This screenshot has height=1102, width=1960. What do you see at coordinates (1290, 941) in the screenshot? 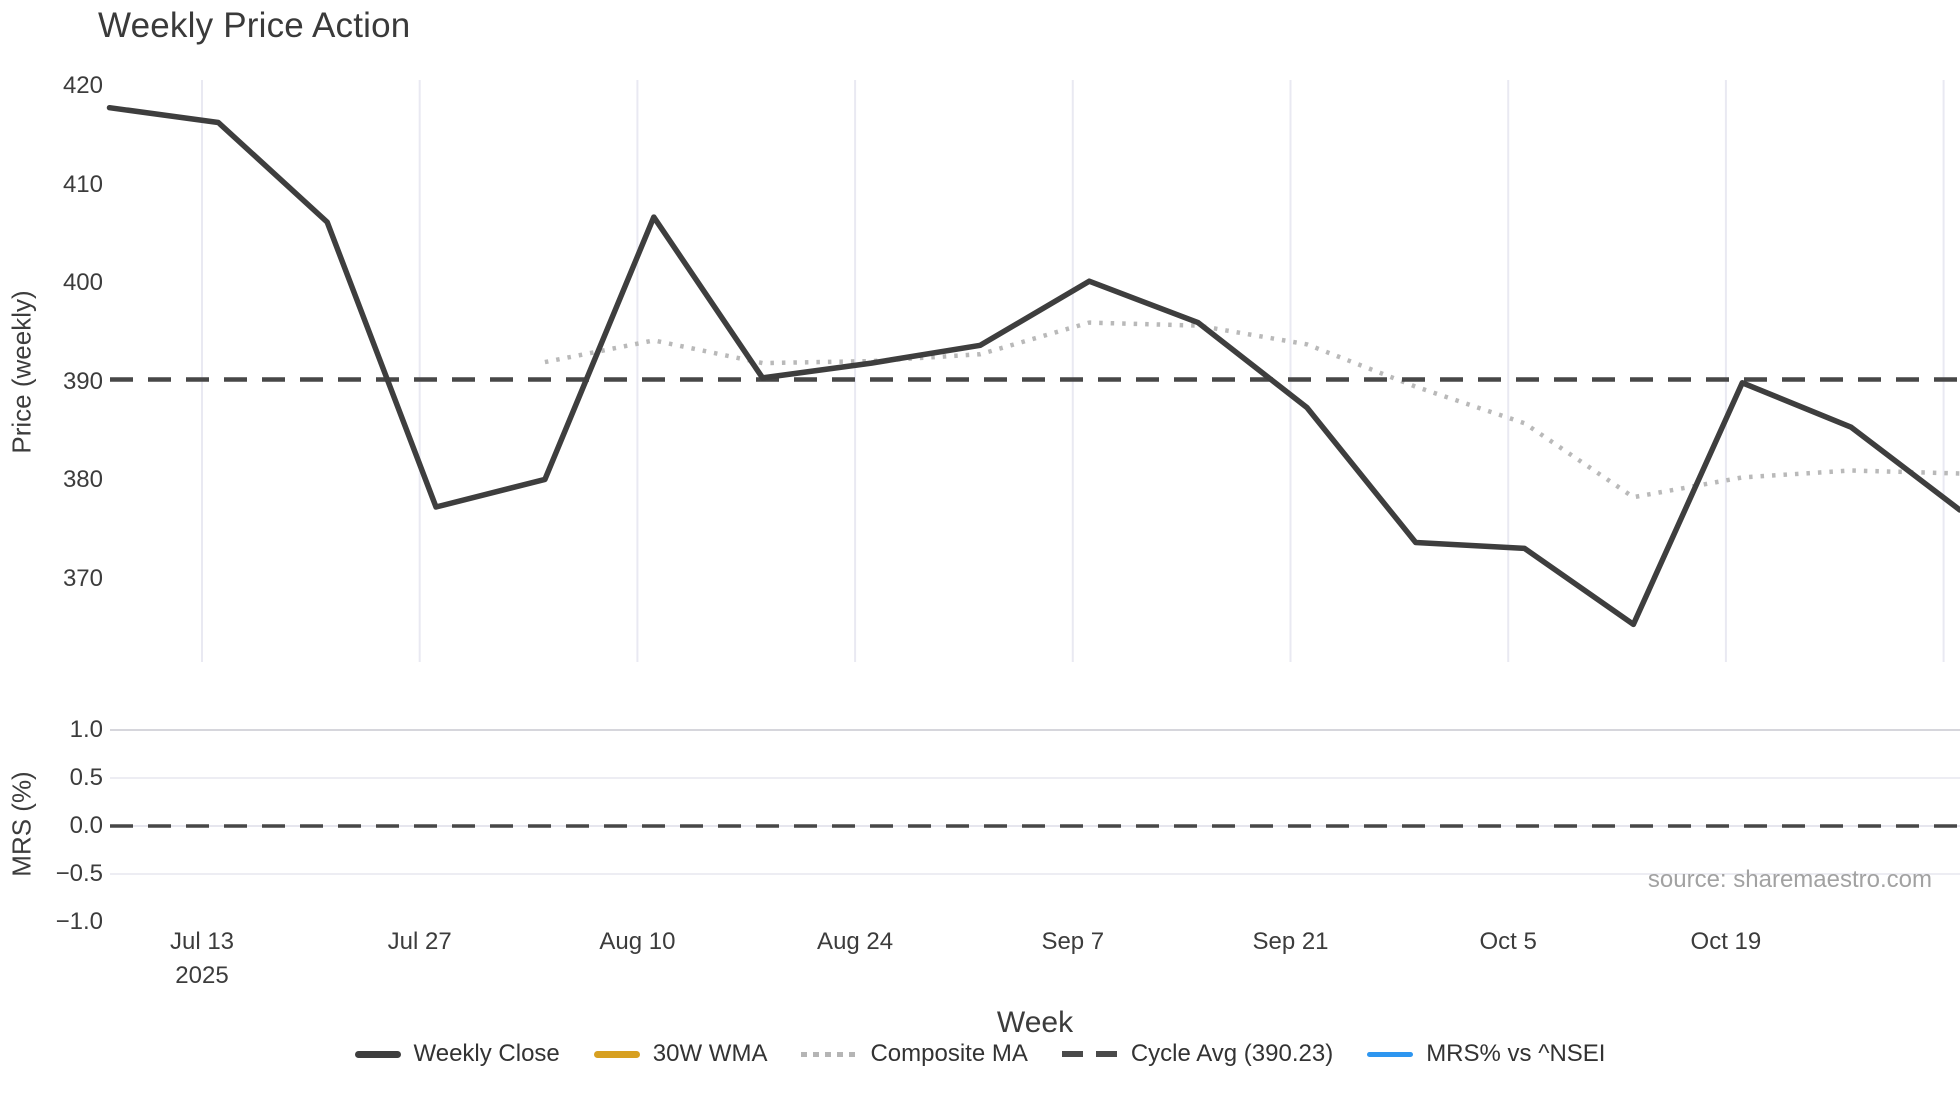
I see `x-tick-label: Sep 21` at bounding box center [1290, 941].